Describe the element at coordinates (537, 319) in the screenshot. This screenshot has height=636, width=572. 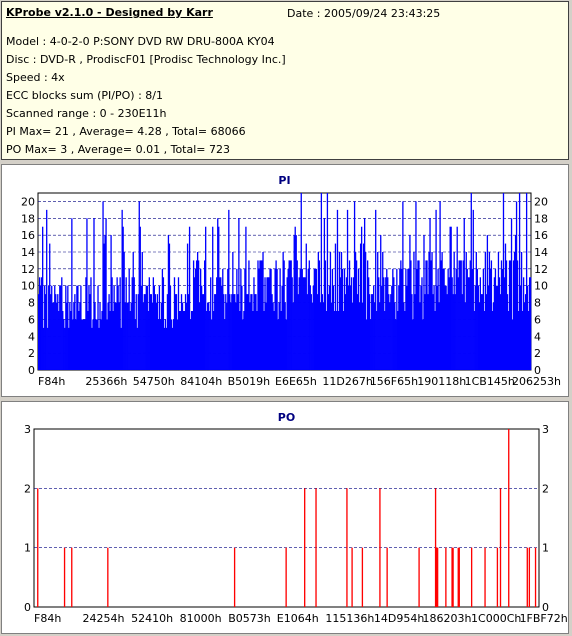
I see `y-tick-label-right: 6` at that location.